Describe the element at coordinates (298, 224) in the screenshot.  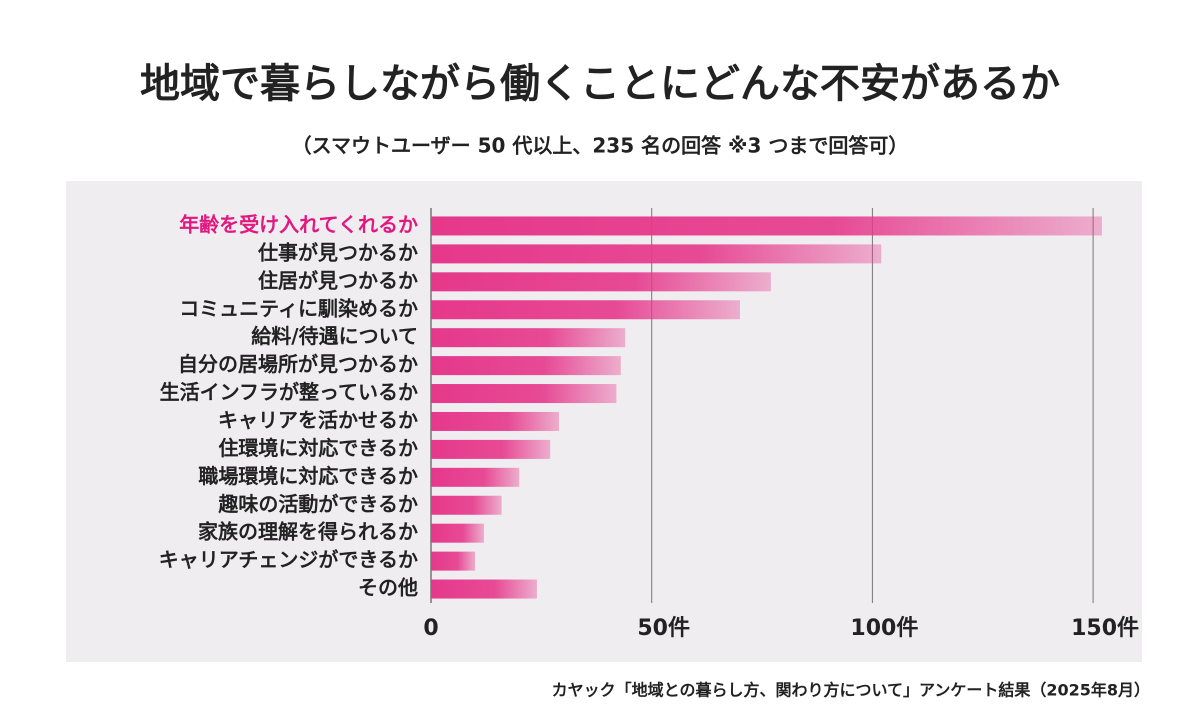
I see `y-tick-label: 年齢を受け入れてくれるか` at that location.